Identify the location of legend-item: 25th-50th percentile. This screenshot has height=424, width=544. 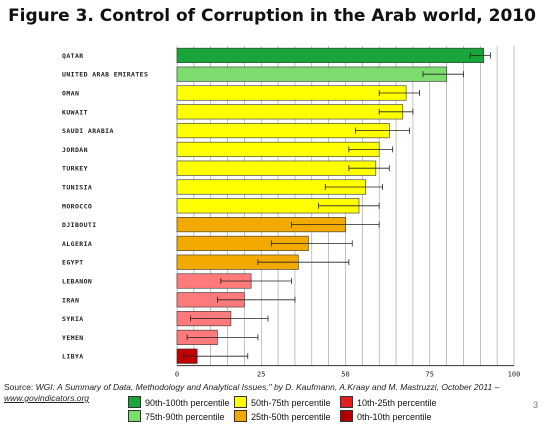
(282, 416).